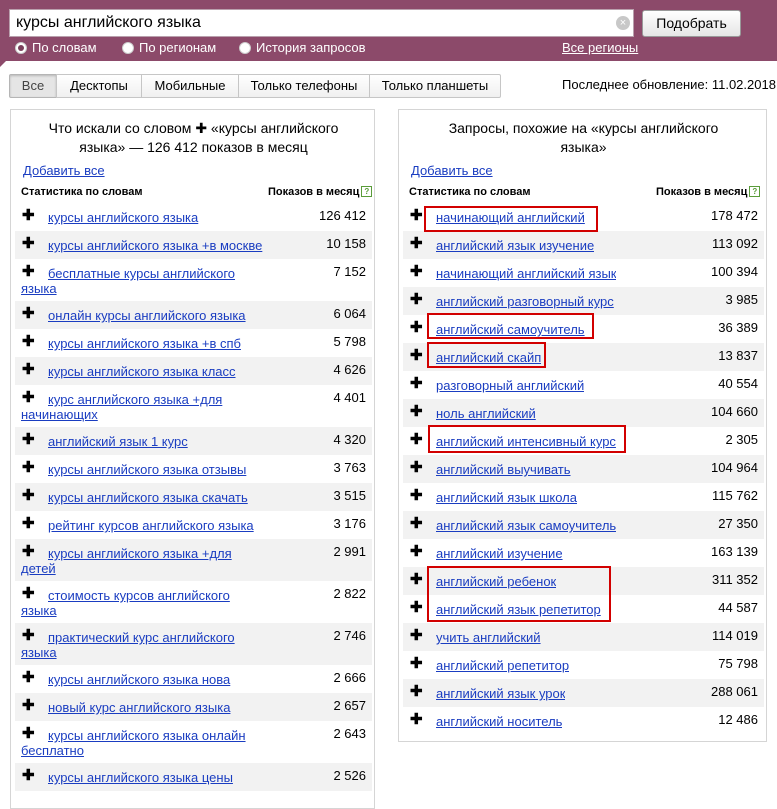  Describe the element at coordinates (691, 23) in the screenshot. I see `submit-button: Подобрать` at that location.